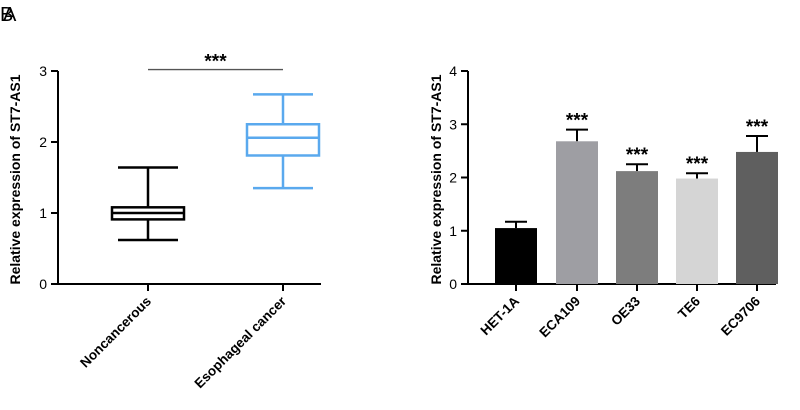 This screenshot has width=800, height=410. Describe the element at coordinates (689, 307) in the screenshot. I see `x-category-label: TE6` at that location.